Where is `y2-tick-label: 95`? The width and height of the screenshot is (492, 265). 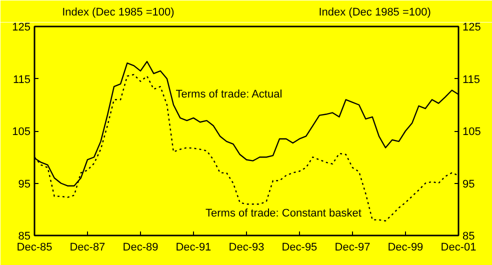 y2-tick-label: 95 is located at coordinates (468, 184).